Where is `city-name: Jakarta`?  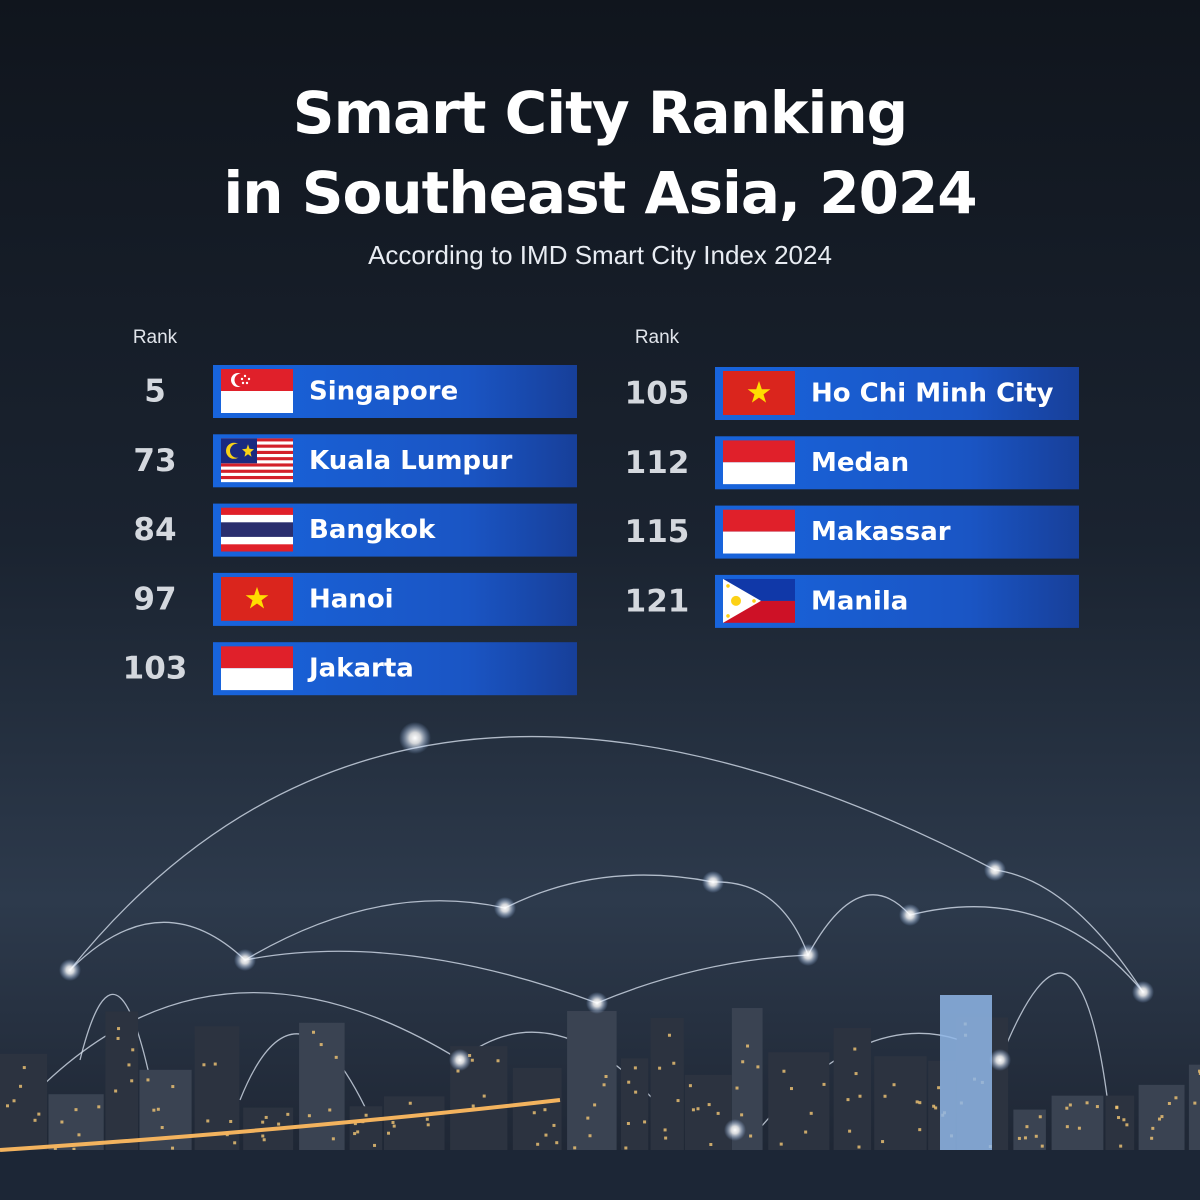
city-name: Jakarta is located at coordinates (360, 669).